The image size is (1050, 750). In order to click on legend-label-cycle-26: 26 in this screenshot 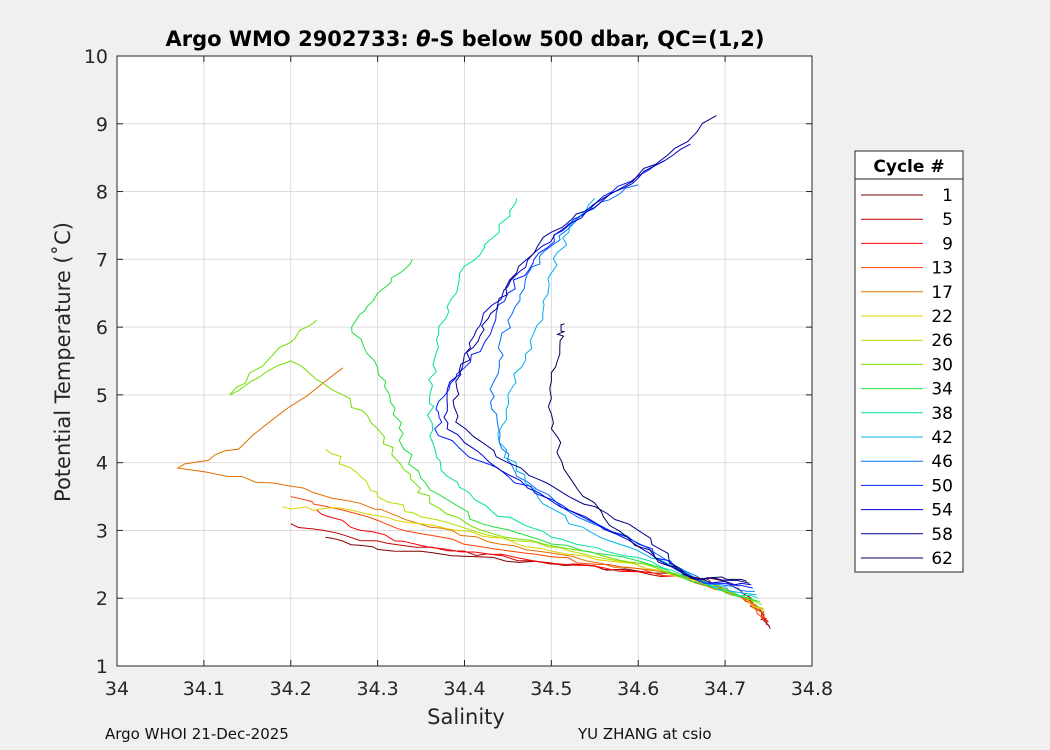, I will do `click(942, 341)`.